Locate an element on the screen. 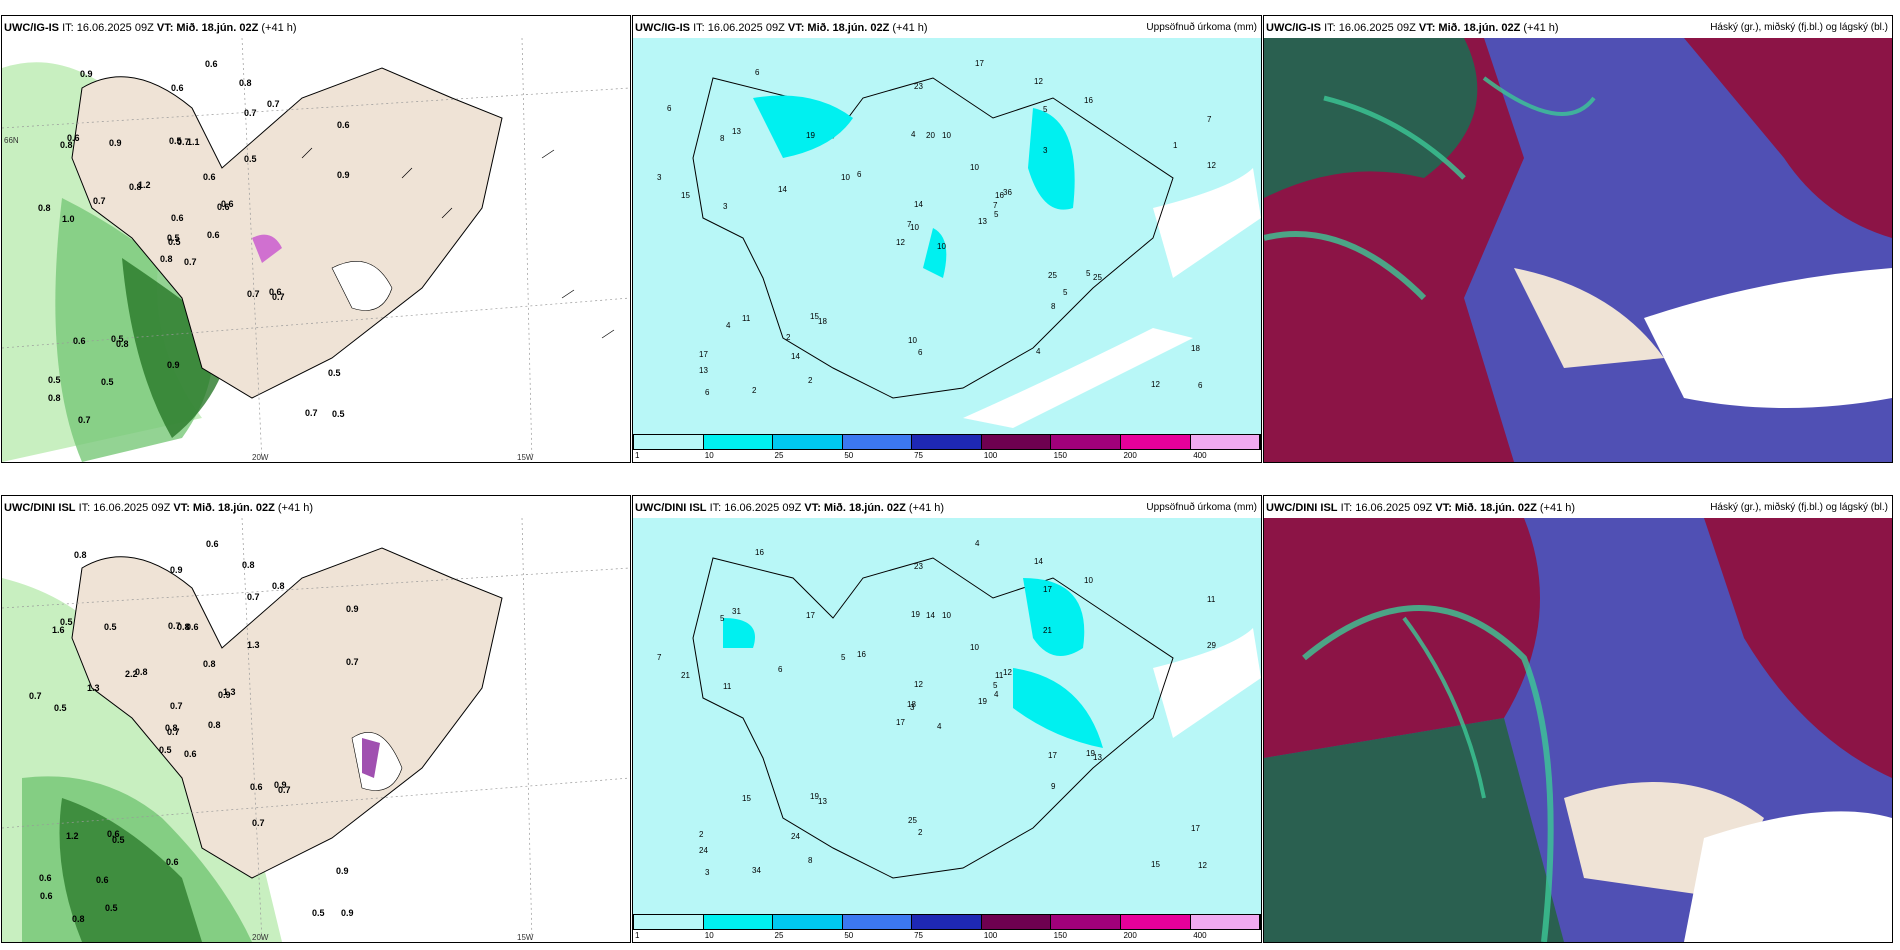  value-label: 25 is located at coordinates (912, 820).